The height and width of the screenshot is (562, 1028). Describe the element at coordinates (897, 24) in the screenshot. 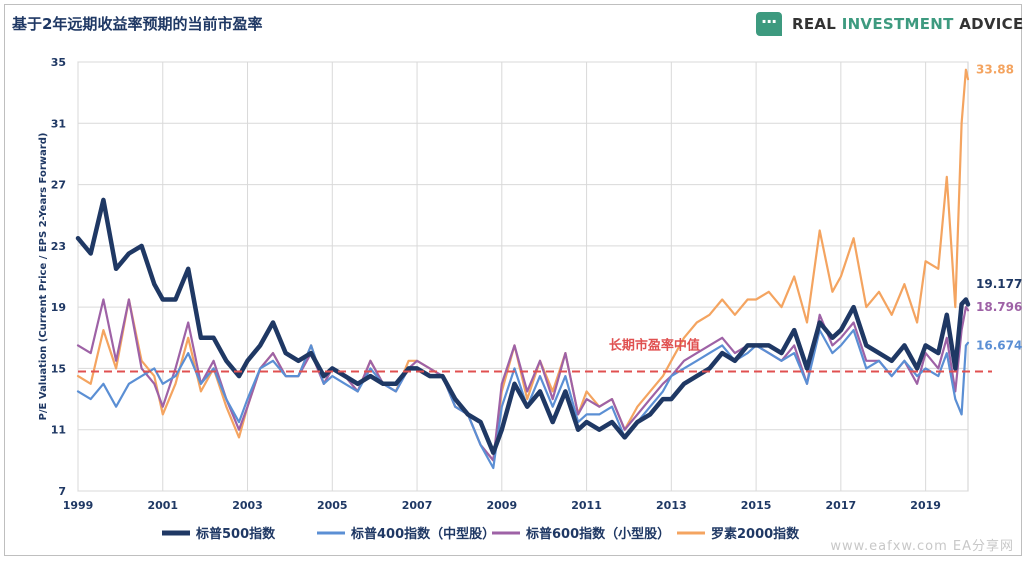

I see `brand-accent: INVESTMENT` at that location.